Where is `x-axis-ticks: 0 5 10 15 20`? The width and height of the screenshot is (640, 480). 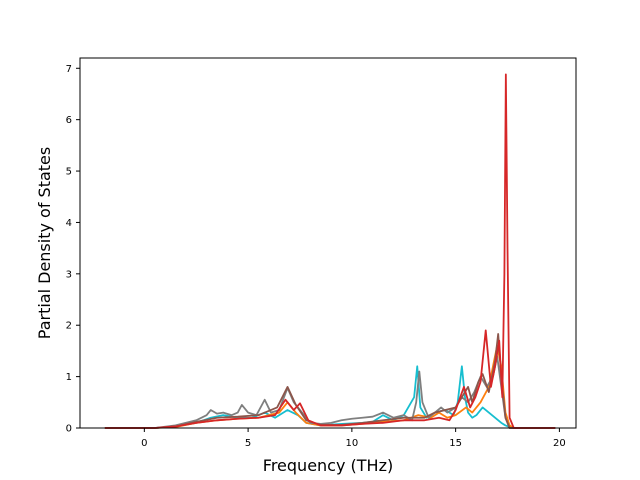 x-axis-ticks: 0 5 10 15 20 is located at coordinates (353, 438).